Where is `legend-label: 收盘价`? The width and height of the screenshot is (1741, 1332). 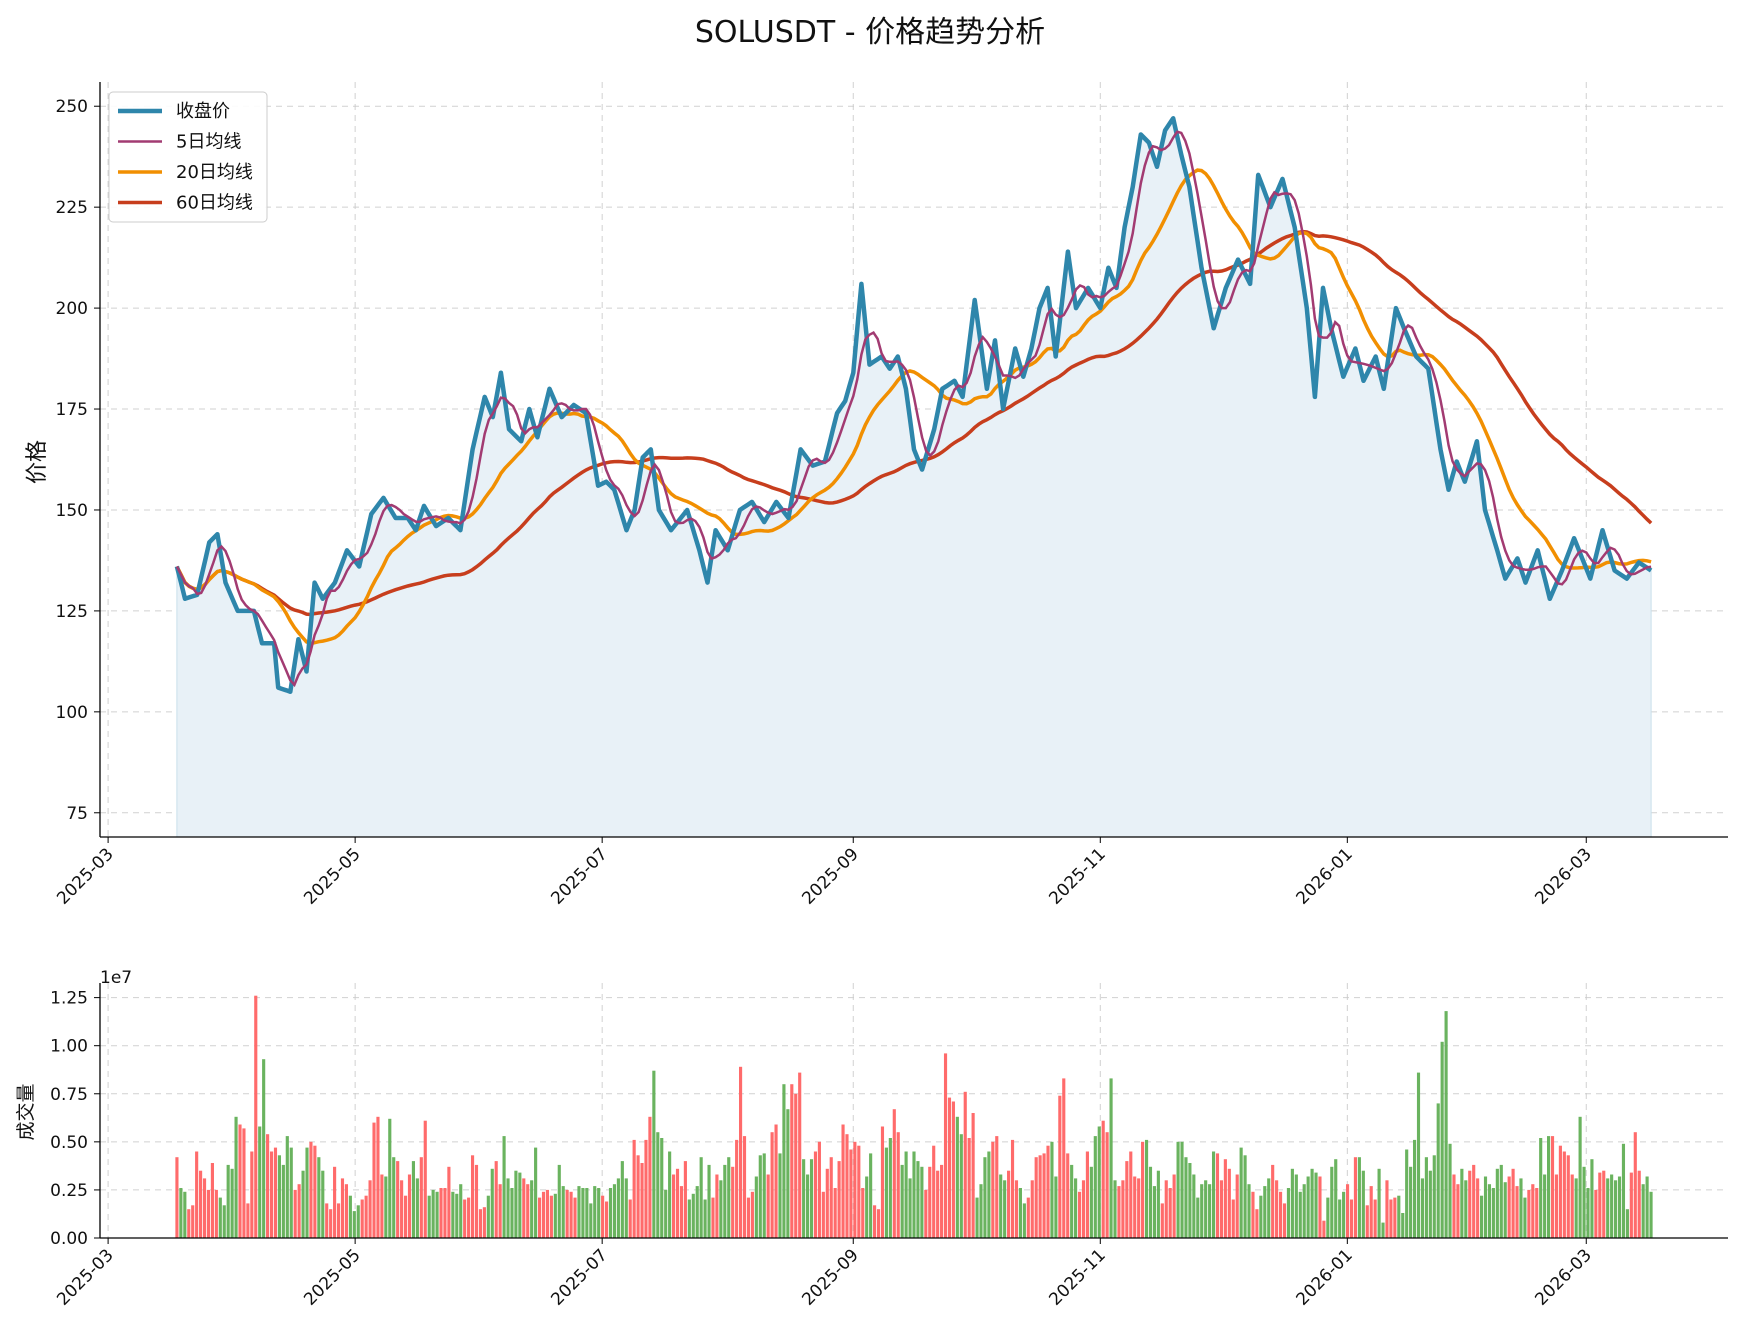 legend-label: 收盘价 is located at coordinates (203, 111).